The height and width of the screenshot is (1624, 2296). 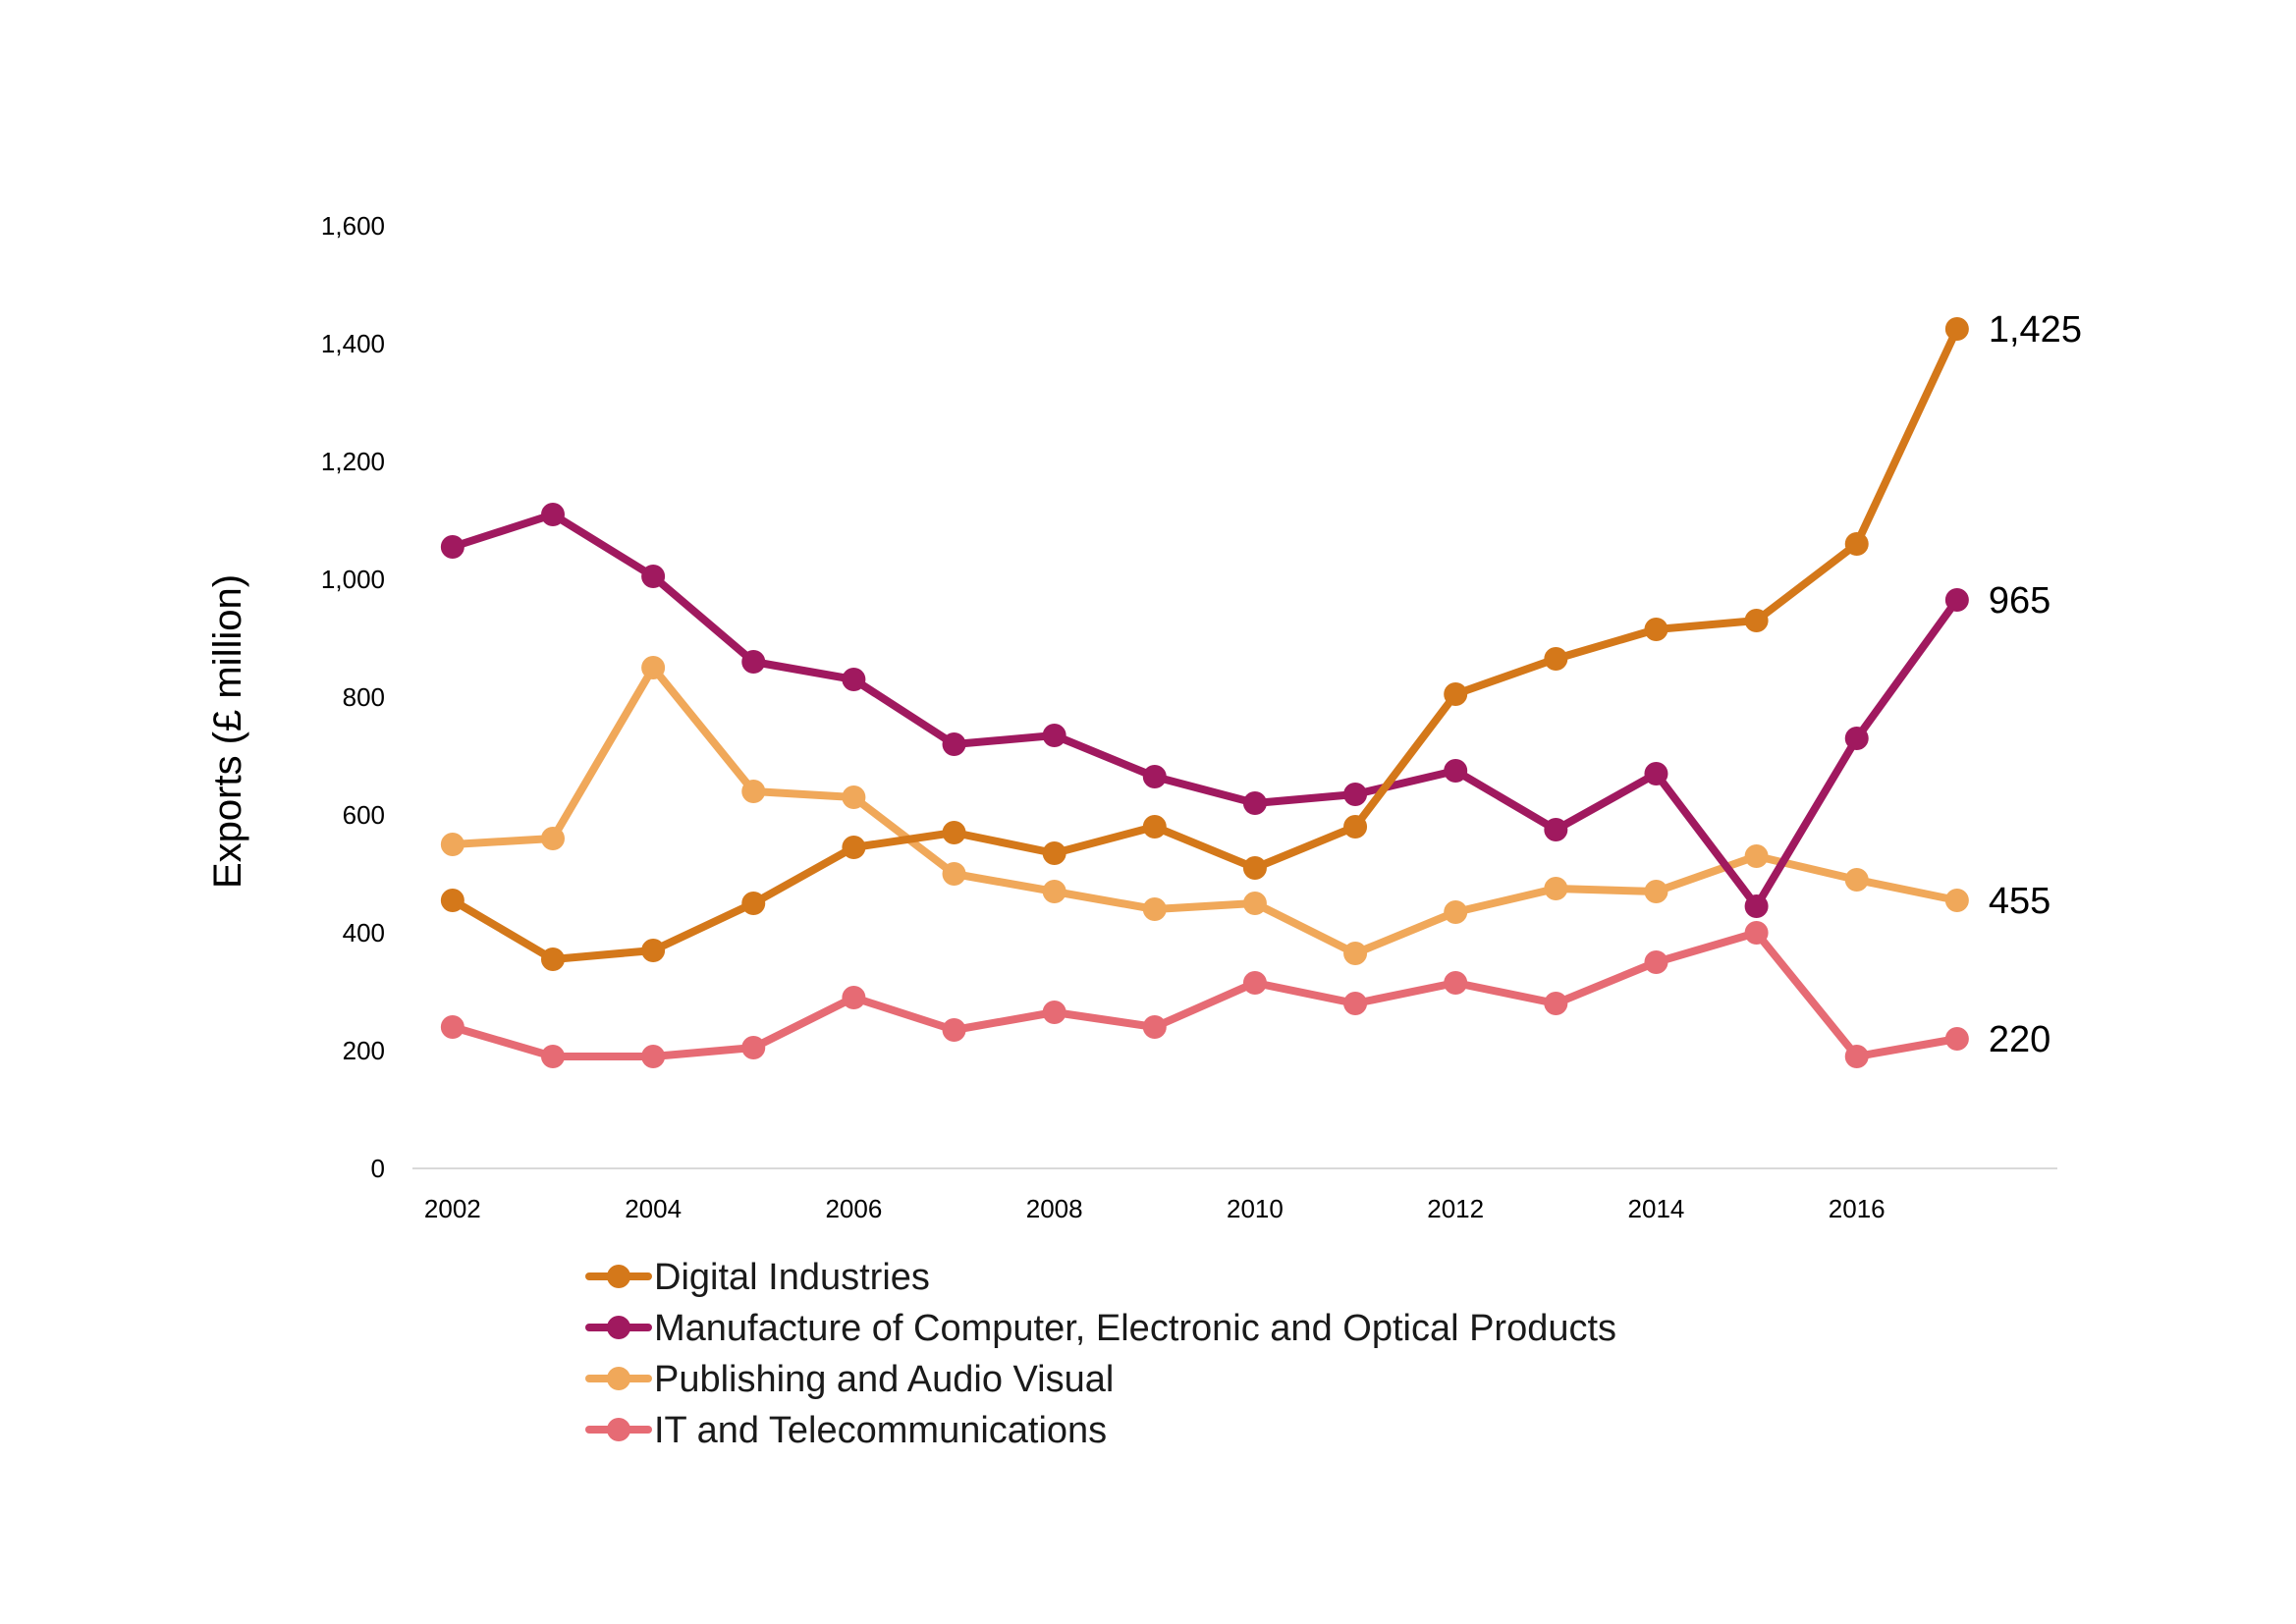 I want to click on end-value-label: 965, so click(x=2019, y=601).